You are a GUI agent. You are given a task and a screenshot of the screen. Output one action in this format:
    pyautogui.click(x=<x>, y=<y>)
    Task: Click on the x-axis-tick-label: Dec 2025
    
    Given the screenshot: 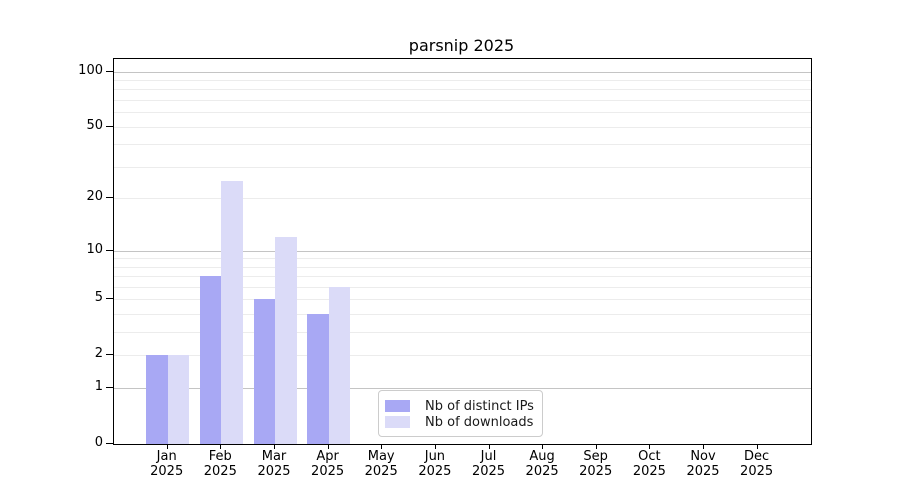 What is the action you would take?
    pyautogui.click(x=757, y=464)
    